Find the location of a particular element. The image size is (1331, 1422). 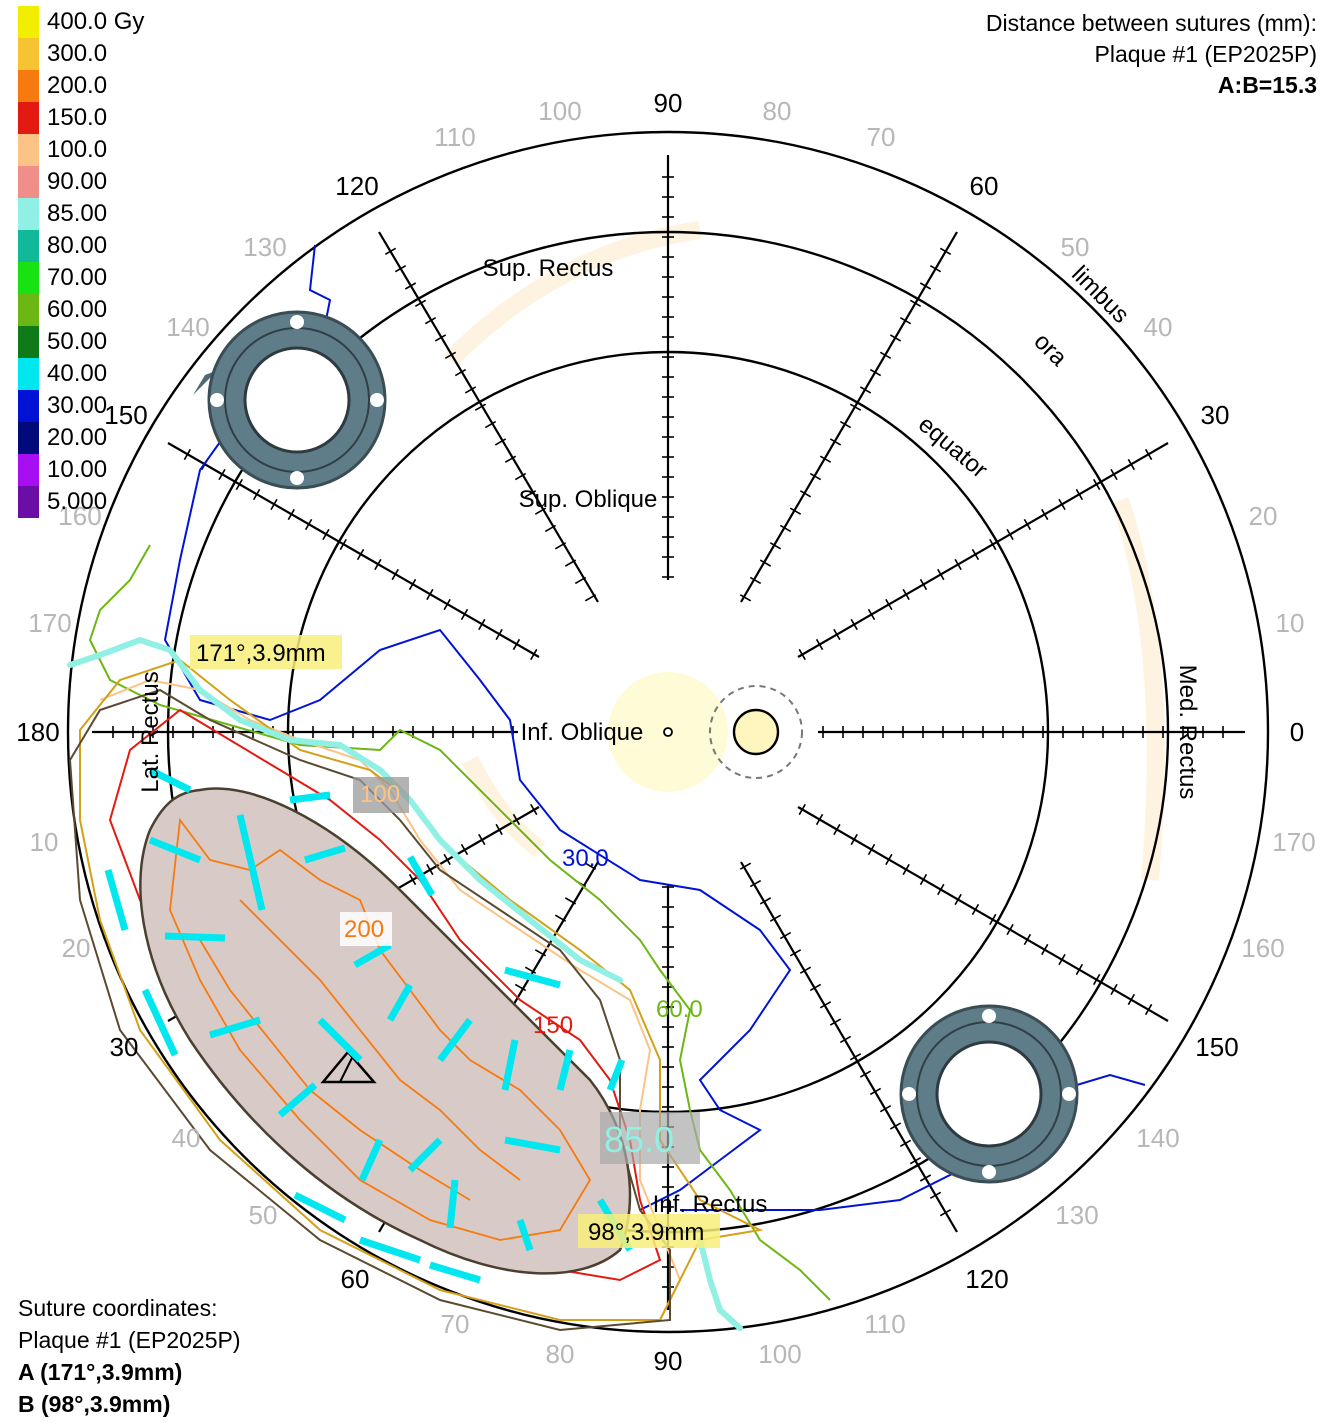

header-line-2: Plaque #1 (EP2025P) is located at coordinates (1206, 54).